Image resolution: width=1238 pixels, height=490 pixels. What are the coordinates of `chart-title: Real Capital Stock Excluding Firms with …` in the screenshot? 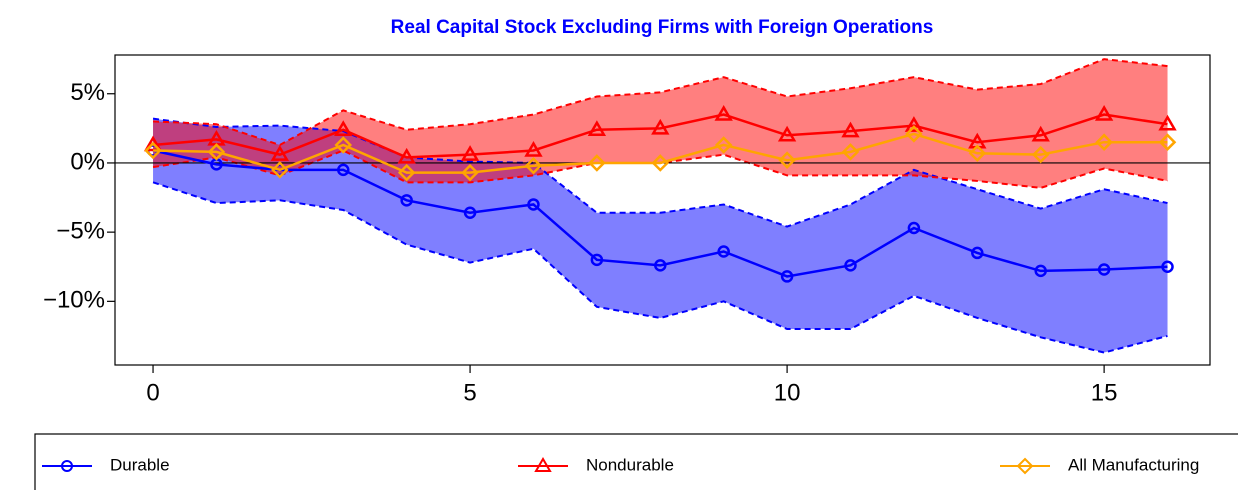 It's located at (662, 27).